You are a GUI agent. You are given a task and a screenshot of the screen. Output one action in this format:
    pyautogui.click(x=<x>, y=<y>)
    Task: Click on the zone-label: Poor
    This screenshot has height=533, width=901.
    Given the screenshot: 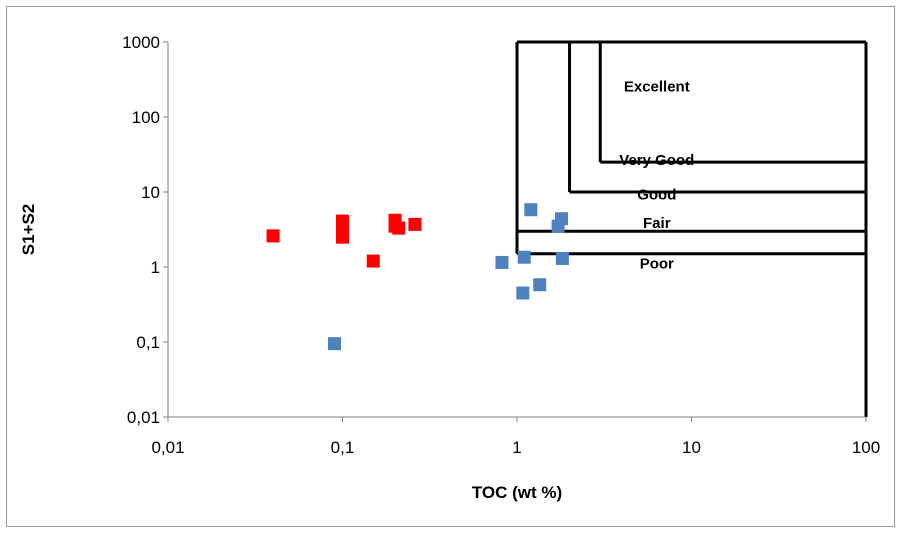 What is the action you would take?
    pyautogui.click(x=657, y=264)
    